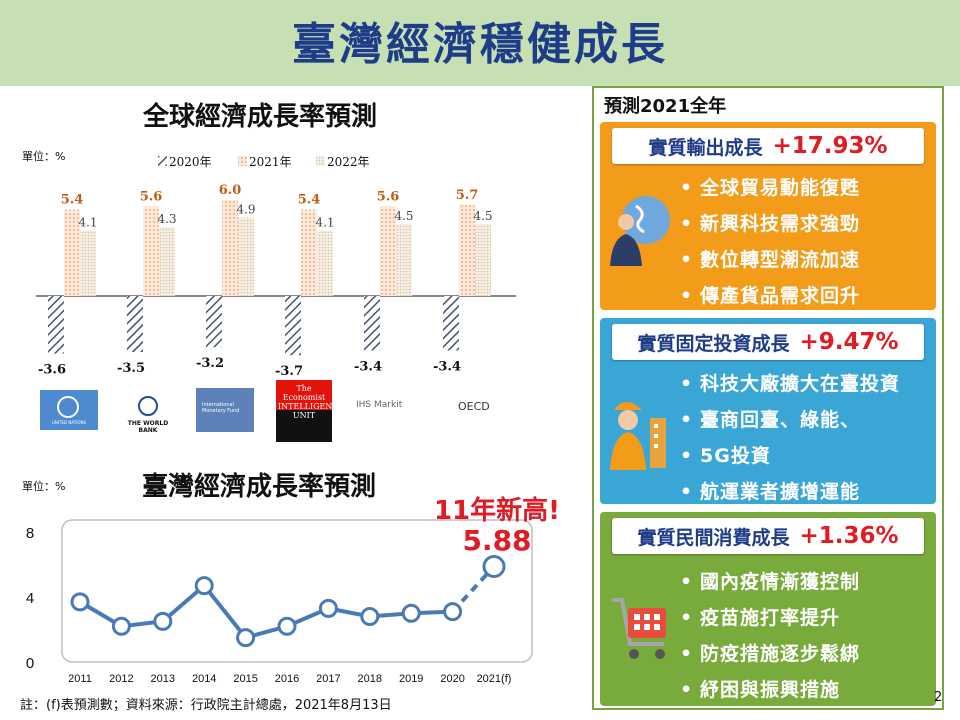 The height and width of the screenshot is (720, 960). Describe the element at coordinates (348, 162) in the screenshot. I see `legend-label: 2022年` at that location.